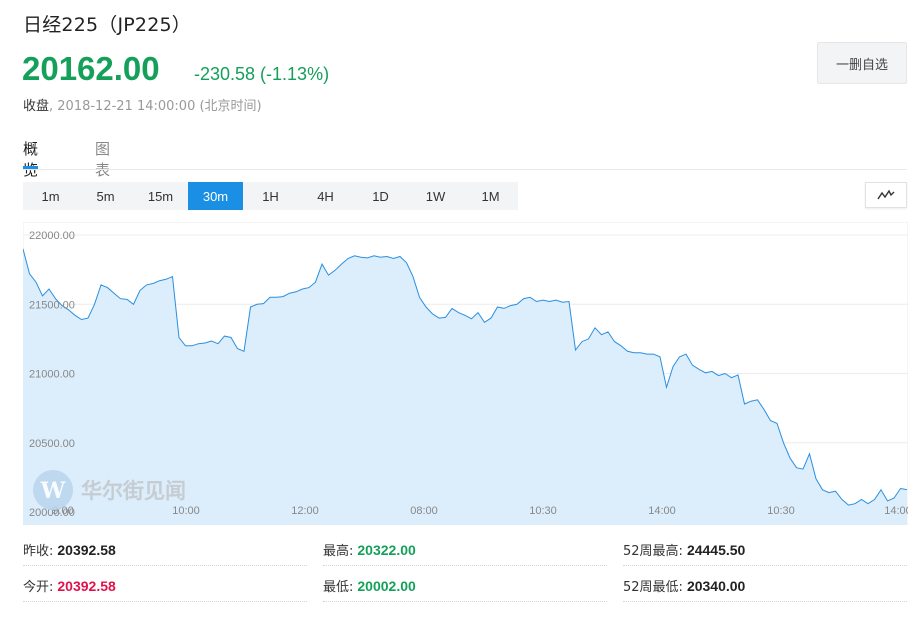 The width and height of the screenshot is (917, 618). What do you see at coordinates (765, 586) in the screenshot?
I see `stat-52w-low: 52周最低: 20340.00` at bounding box center [765, 586].